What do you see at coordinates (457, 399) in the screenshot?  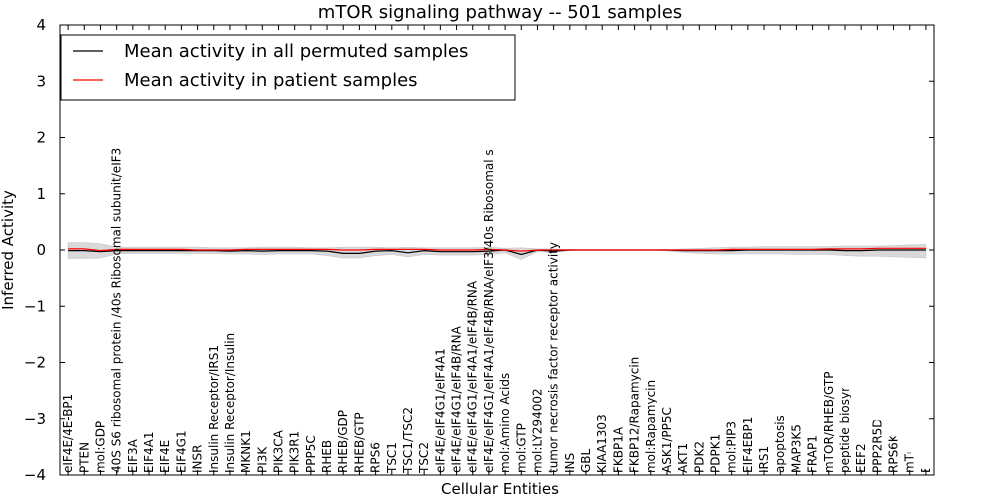 I see `x-tick-label: eIF4E/eIF4G1/eIF4B/RNA` at bounding box center [457, 399].